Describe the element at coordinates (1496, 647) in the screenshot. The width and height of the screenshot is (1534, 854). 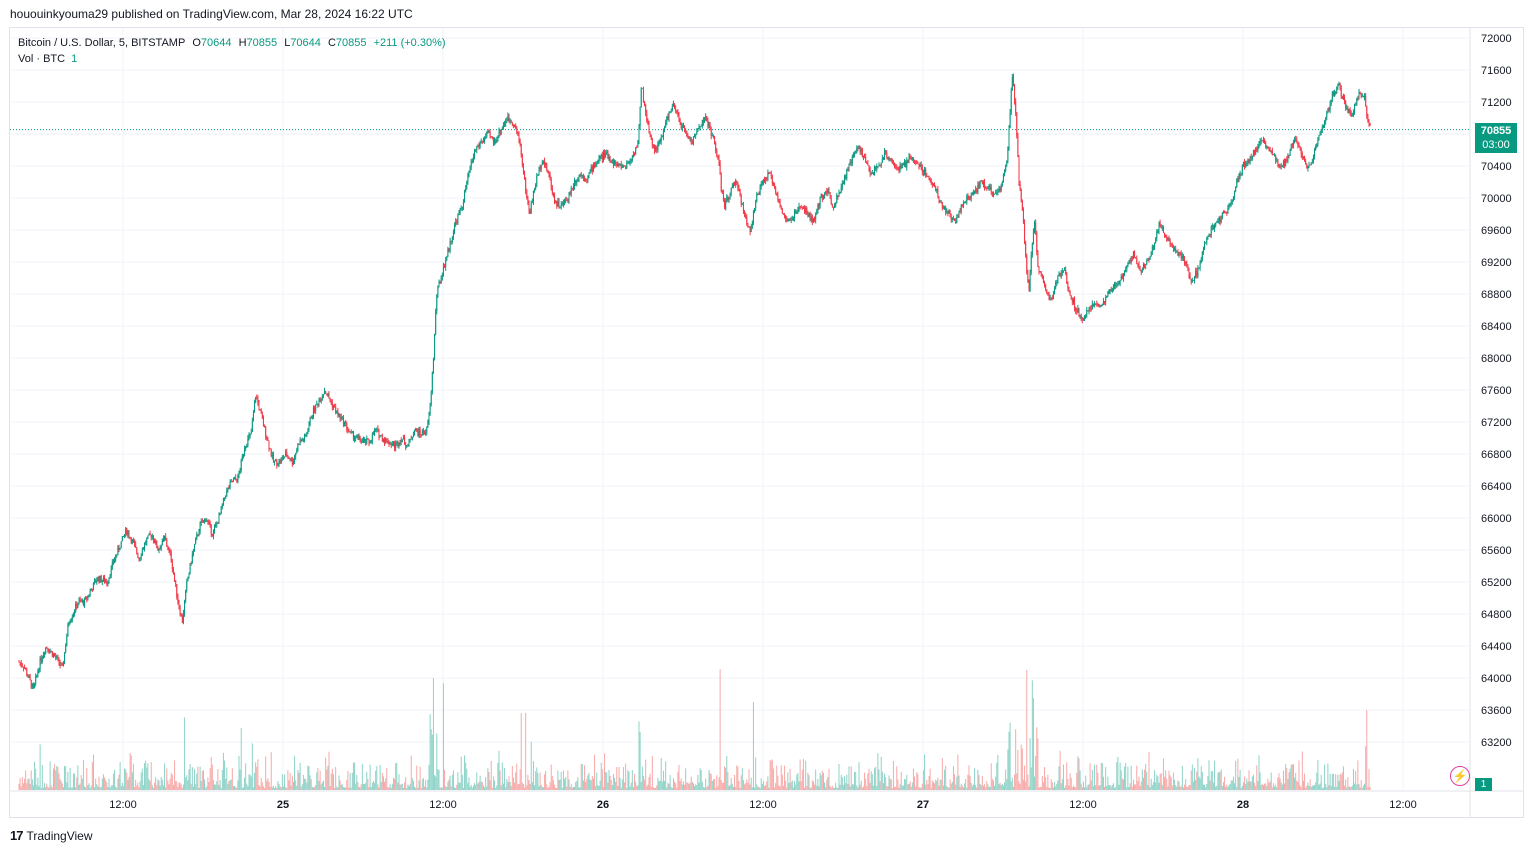
I see `y-tick-label: 64400` at that location.